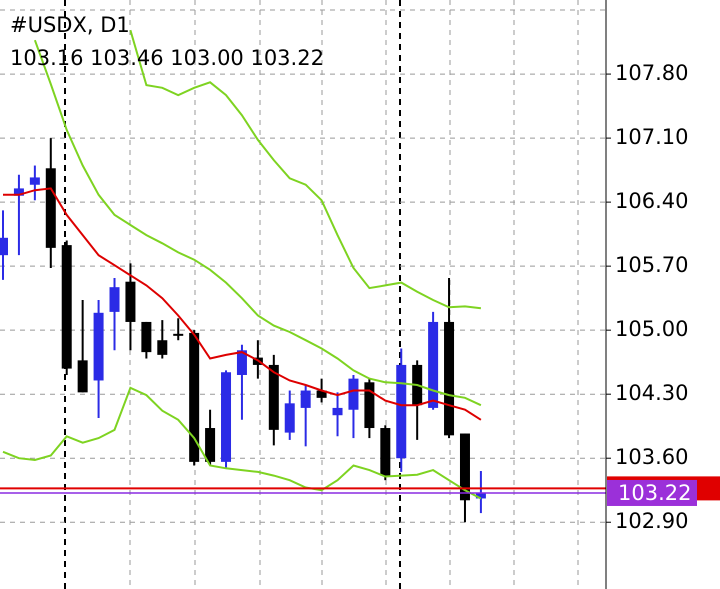 The height and width of the screenshot is (589, 720). Describe the element at coordinates (651, 265) in the screenshot. I see `y-tick-label: 105.70` at that location.